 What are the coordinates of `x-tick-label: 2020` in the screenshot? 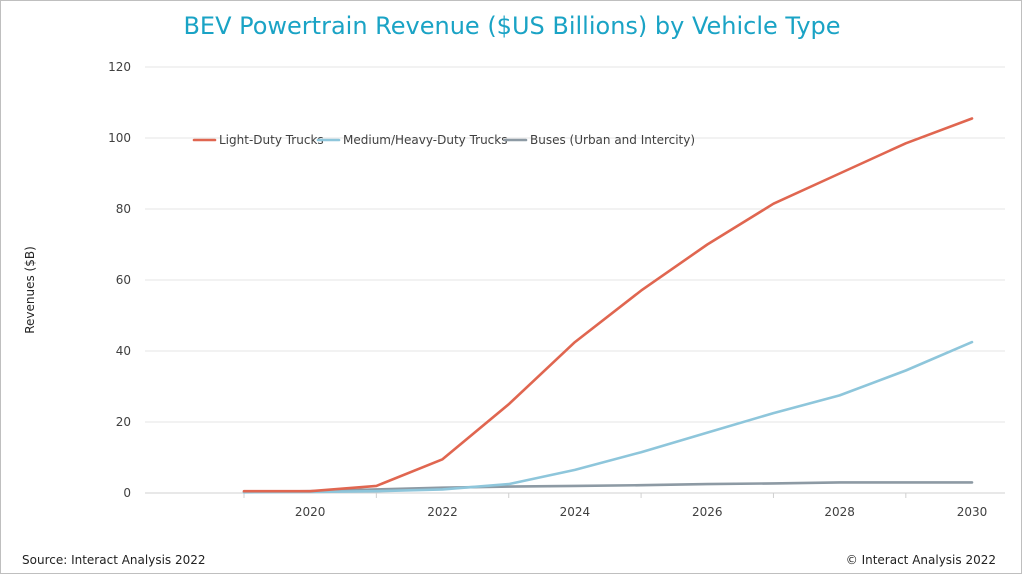 It's located at (310, 512).